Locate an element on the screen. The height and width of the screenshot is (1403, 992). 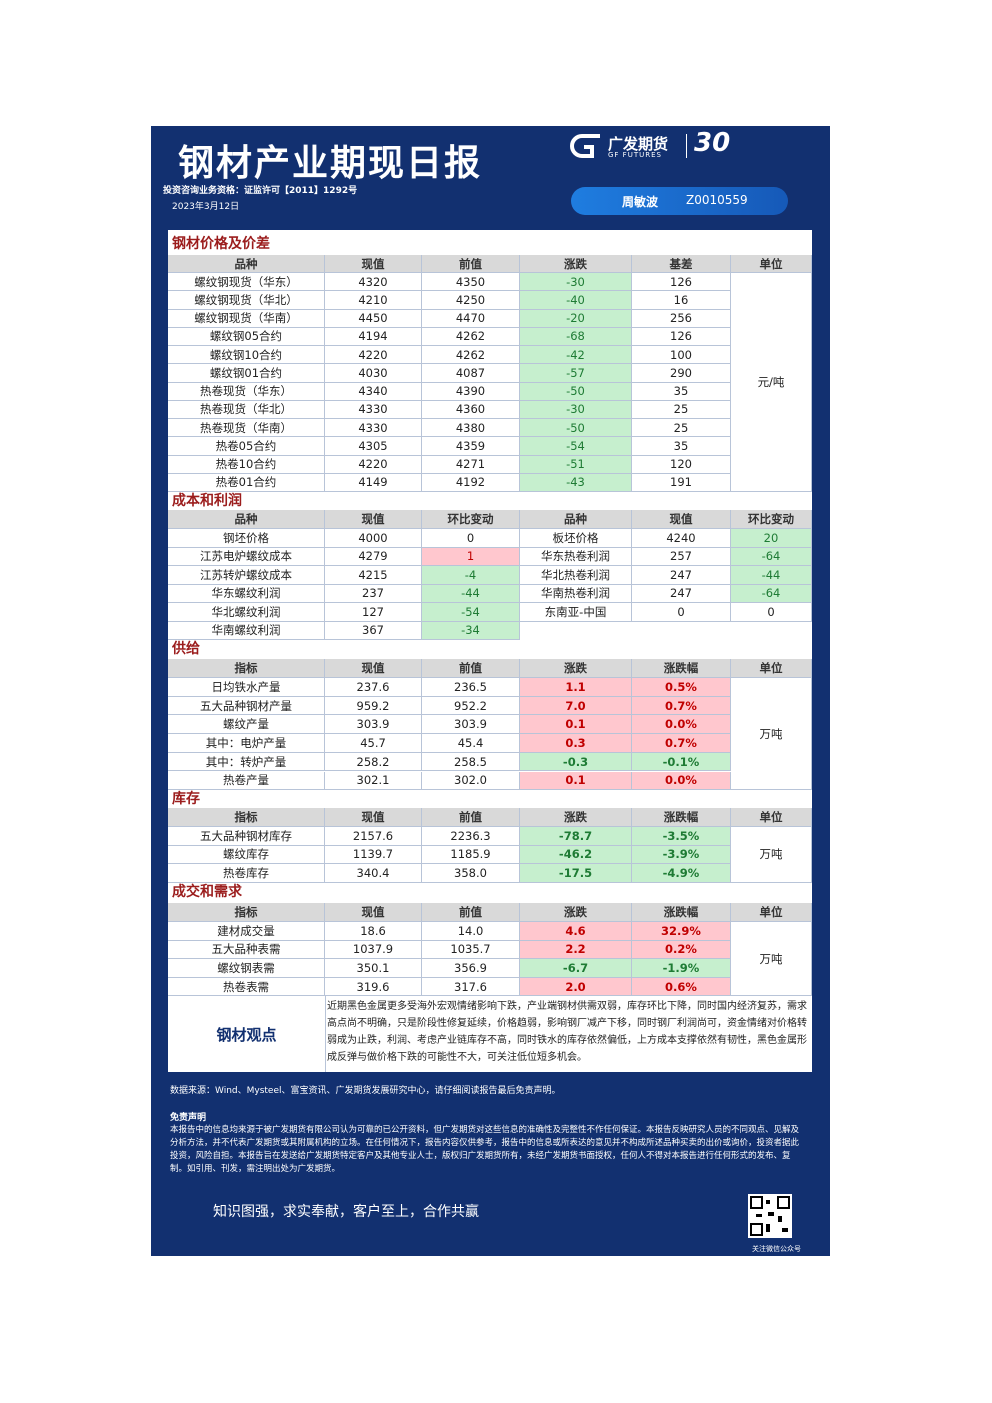
row-label: 热卷现货（华东） is located at coordinates (246, 391).